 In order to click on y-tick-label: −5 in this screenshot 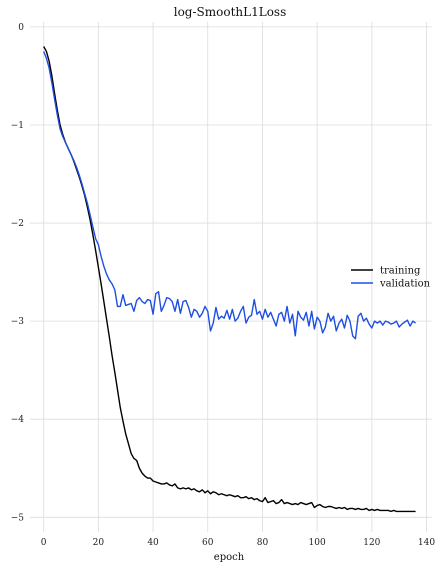, I will do `click(18, 518)`.